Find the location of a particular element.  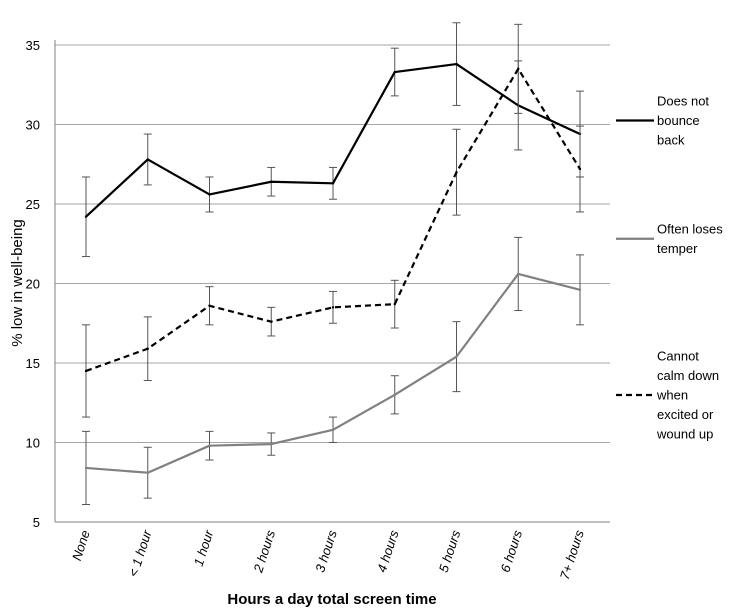

y-axis-title: % low in well-being is located at coordinates (17, 283).